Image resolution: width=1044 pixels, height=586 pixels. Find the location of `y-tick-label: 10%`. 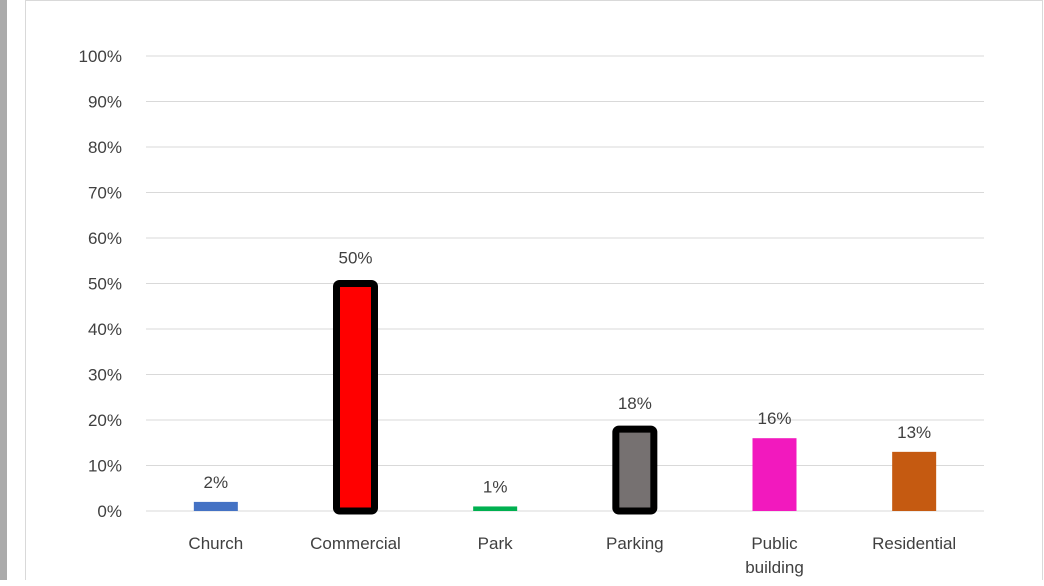

y-tick-label: 10% is located at coordinates (105, 466).